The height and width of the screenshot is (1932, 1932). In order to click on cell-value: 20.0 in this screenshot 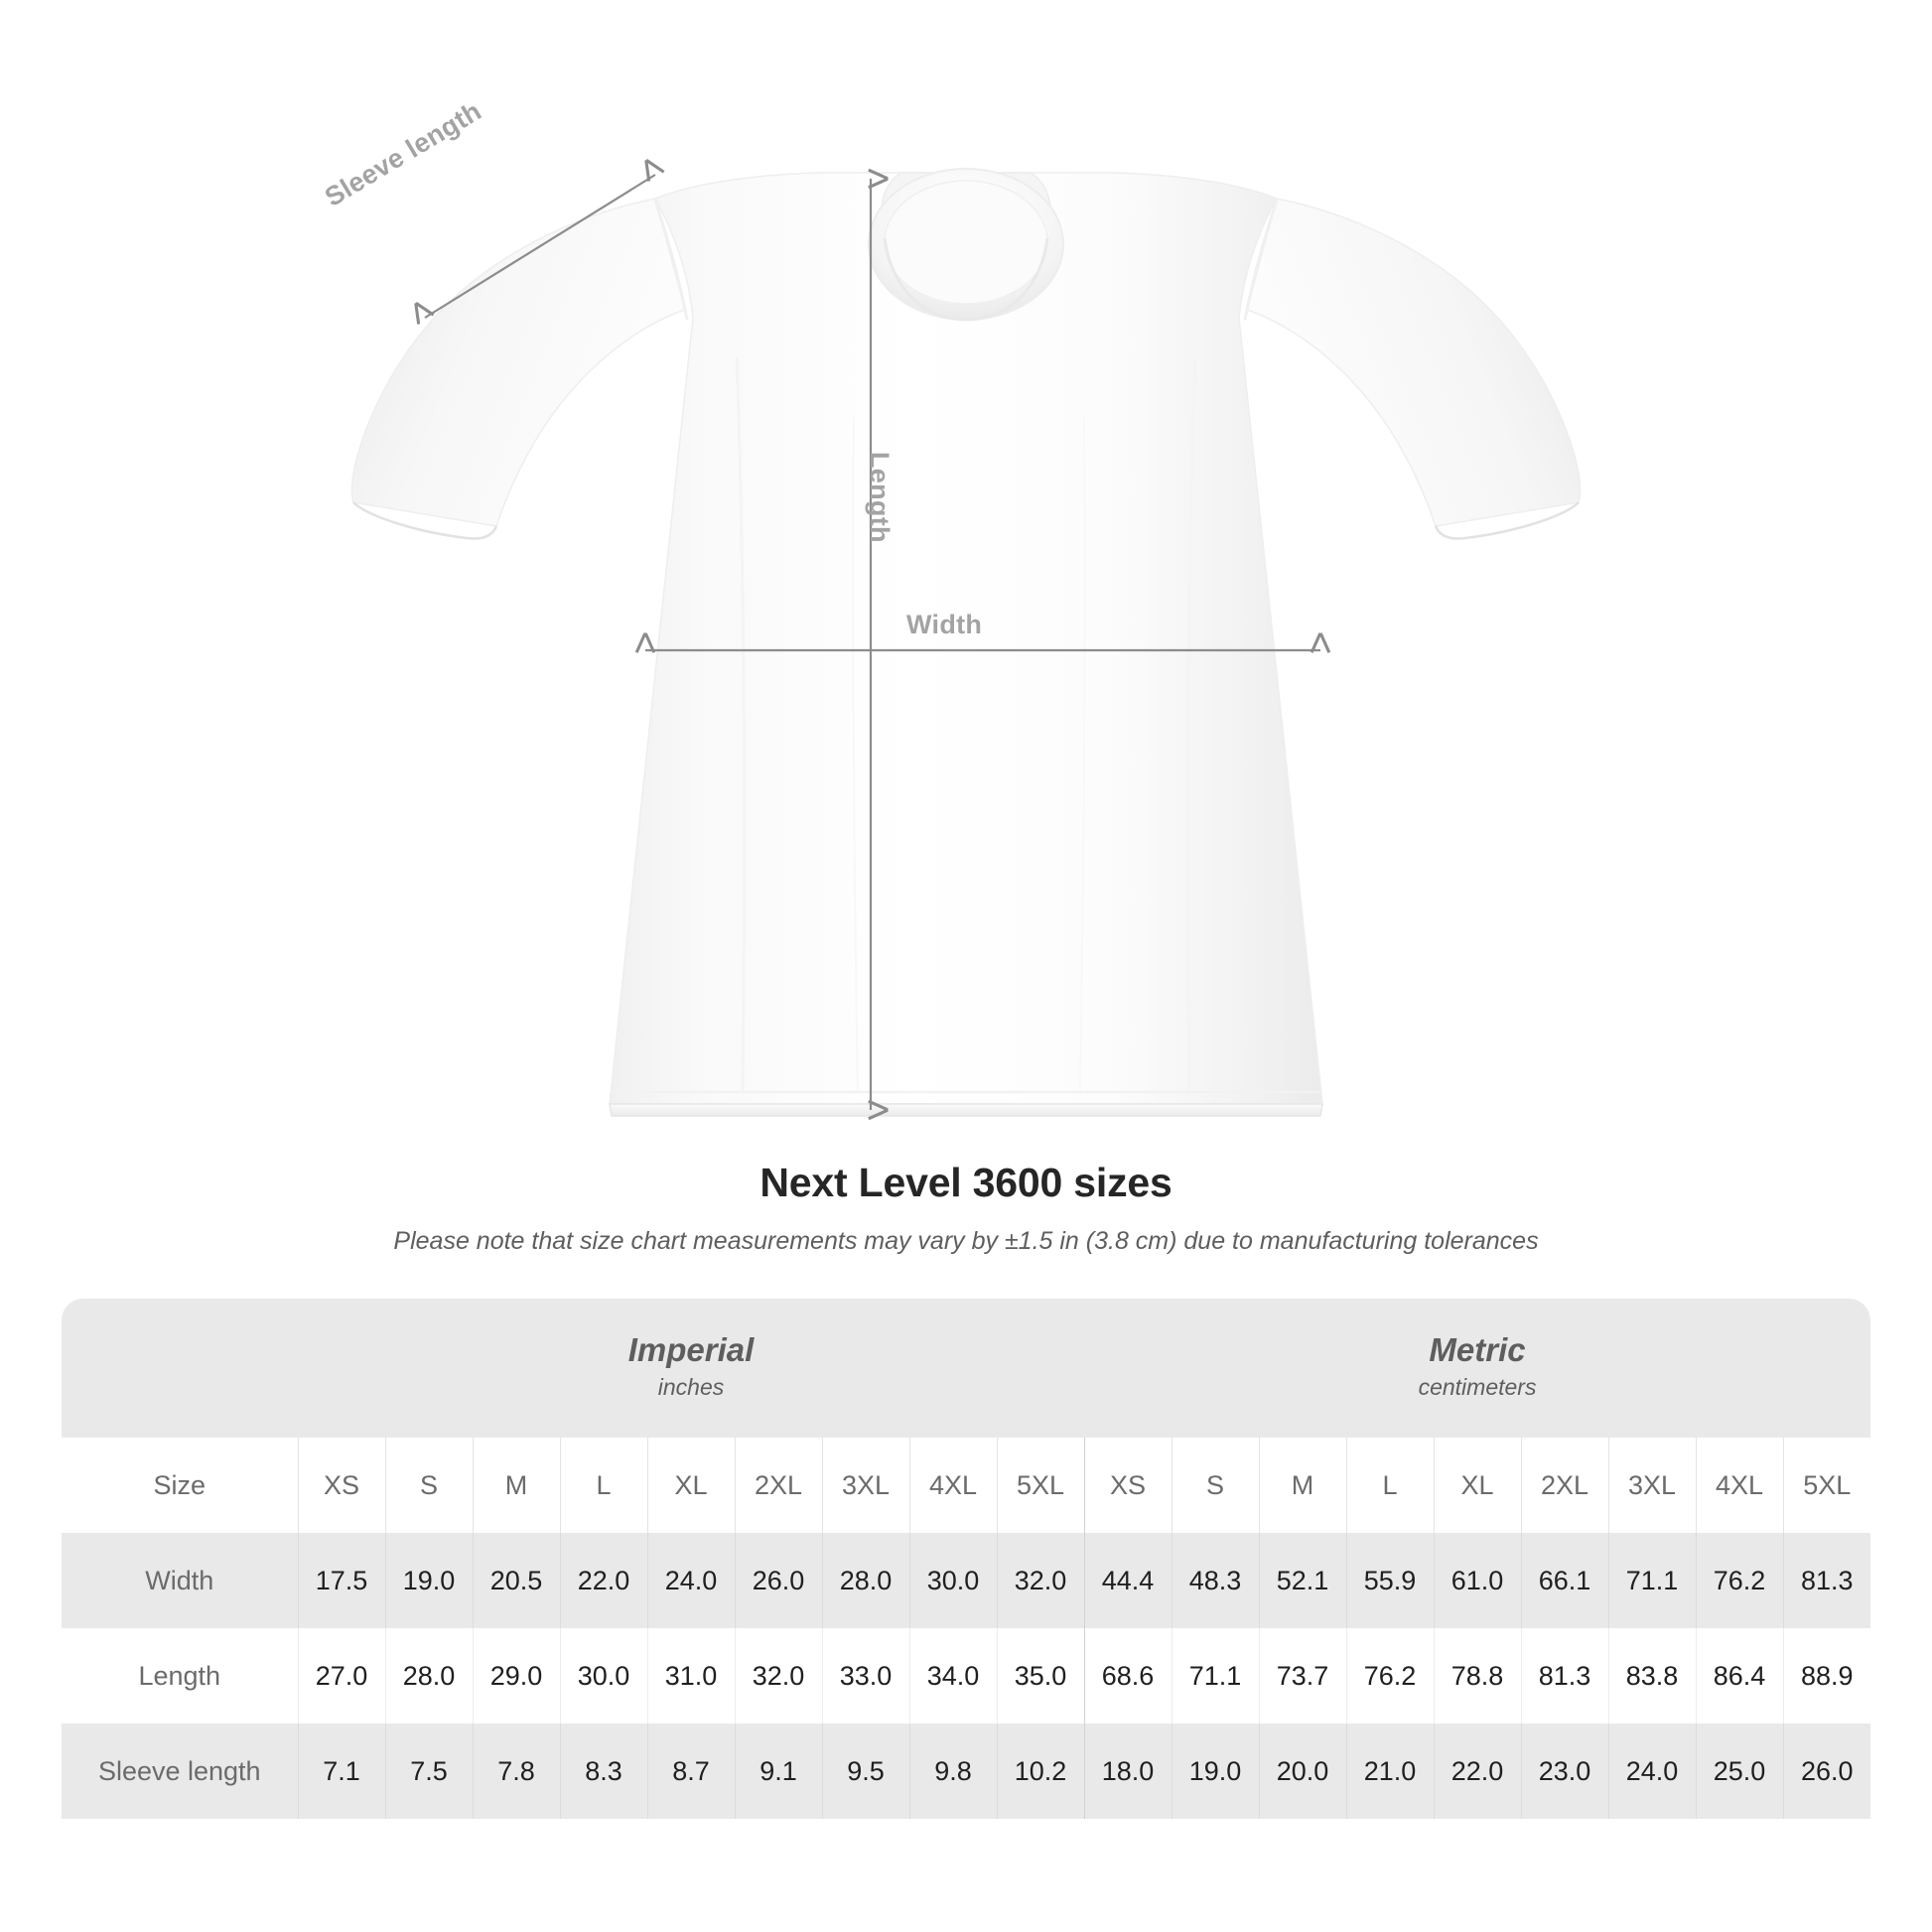, I will do `click(1302, 1772)`.